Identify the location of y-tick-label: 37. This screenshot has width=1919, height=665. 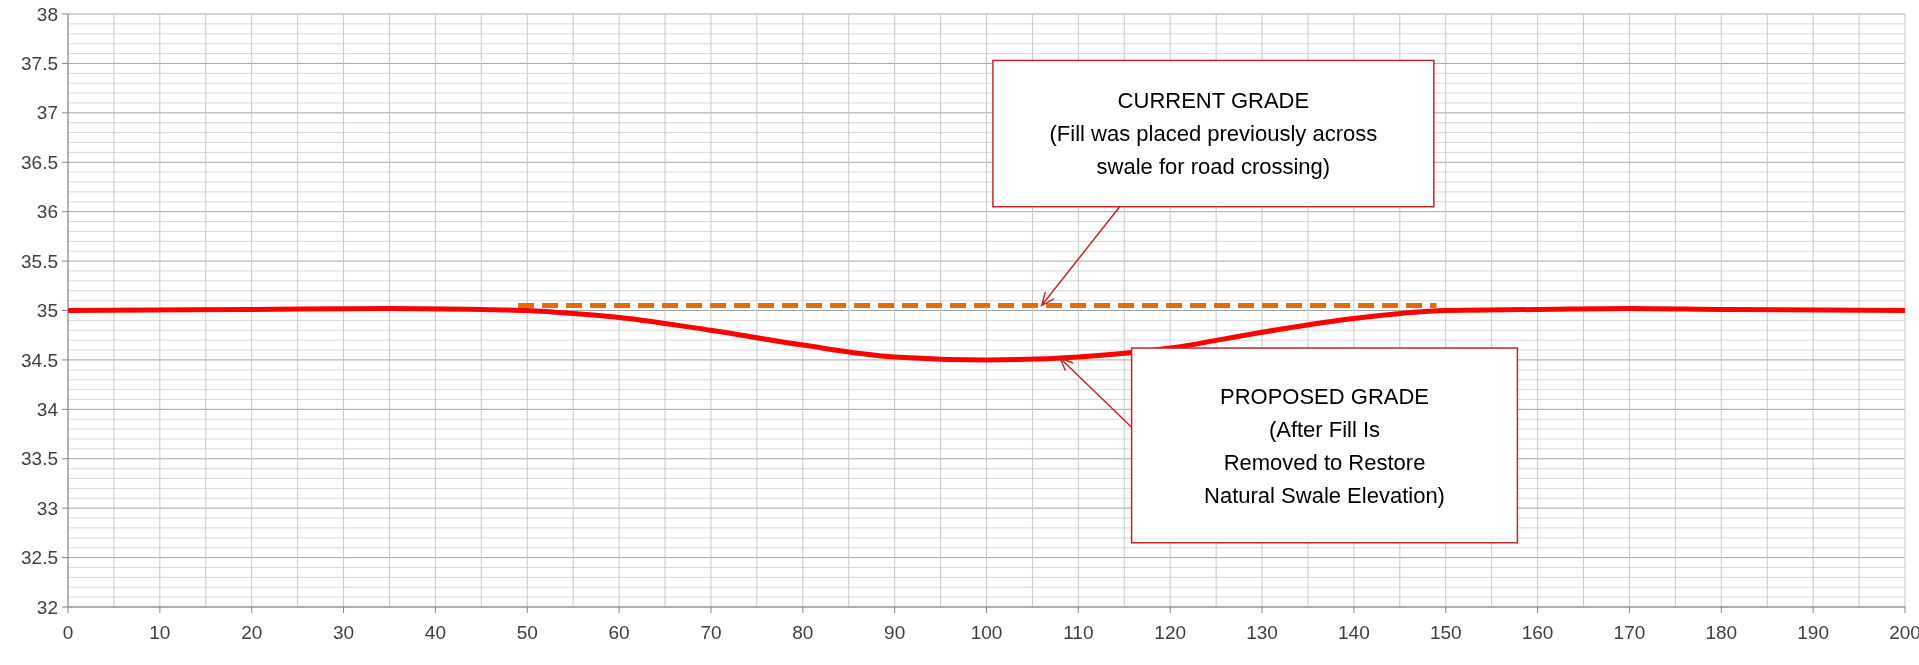
(47, 113).